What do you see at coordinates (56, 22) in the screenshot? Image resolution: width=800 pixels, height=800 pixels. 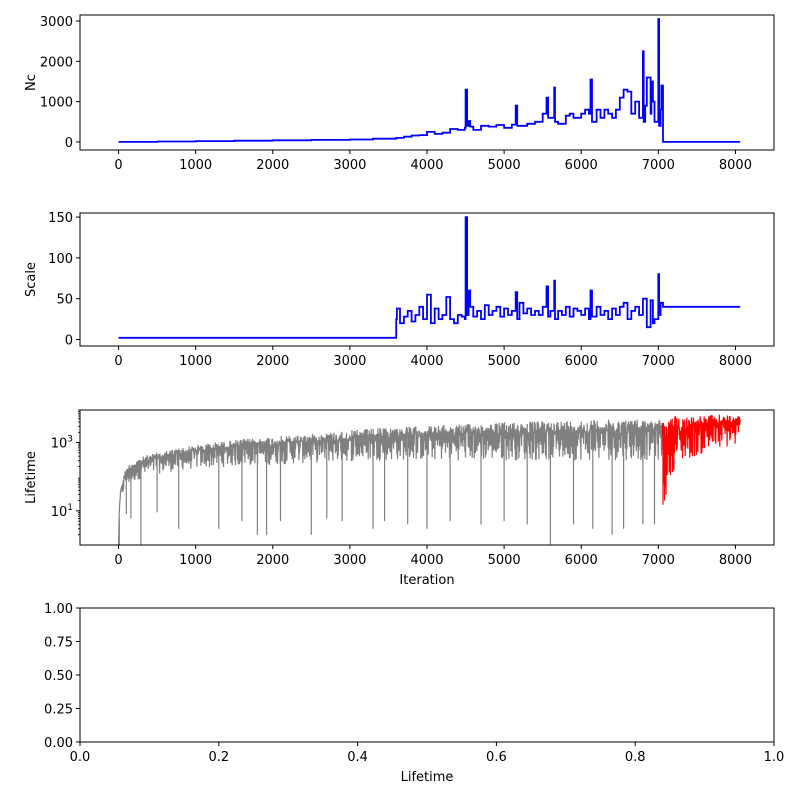 I see `y-tick-label: 3000` at bounding box center [56, 22].